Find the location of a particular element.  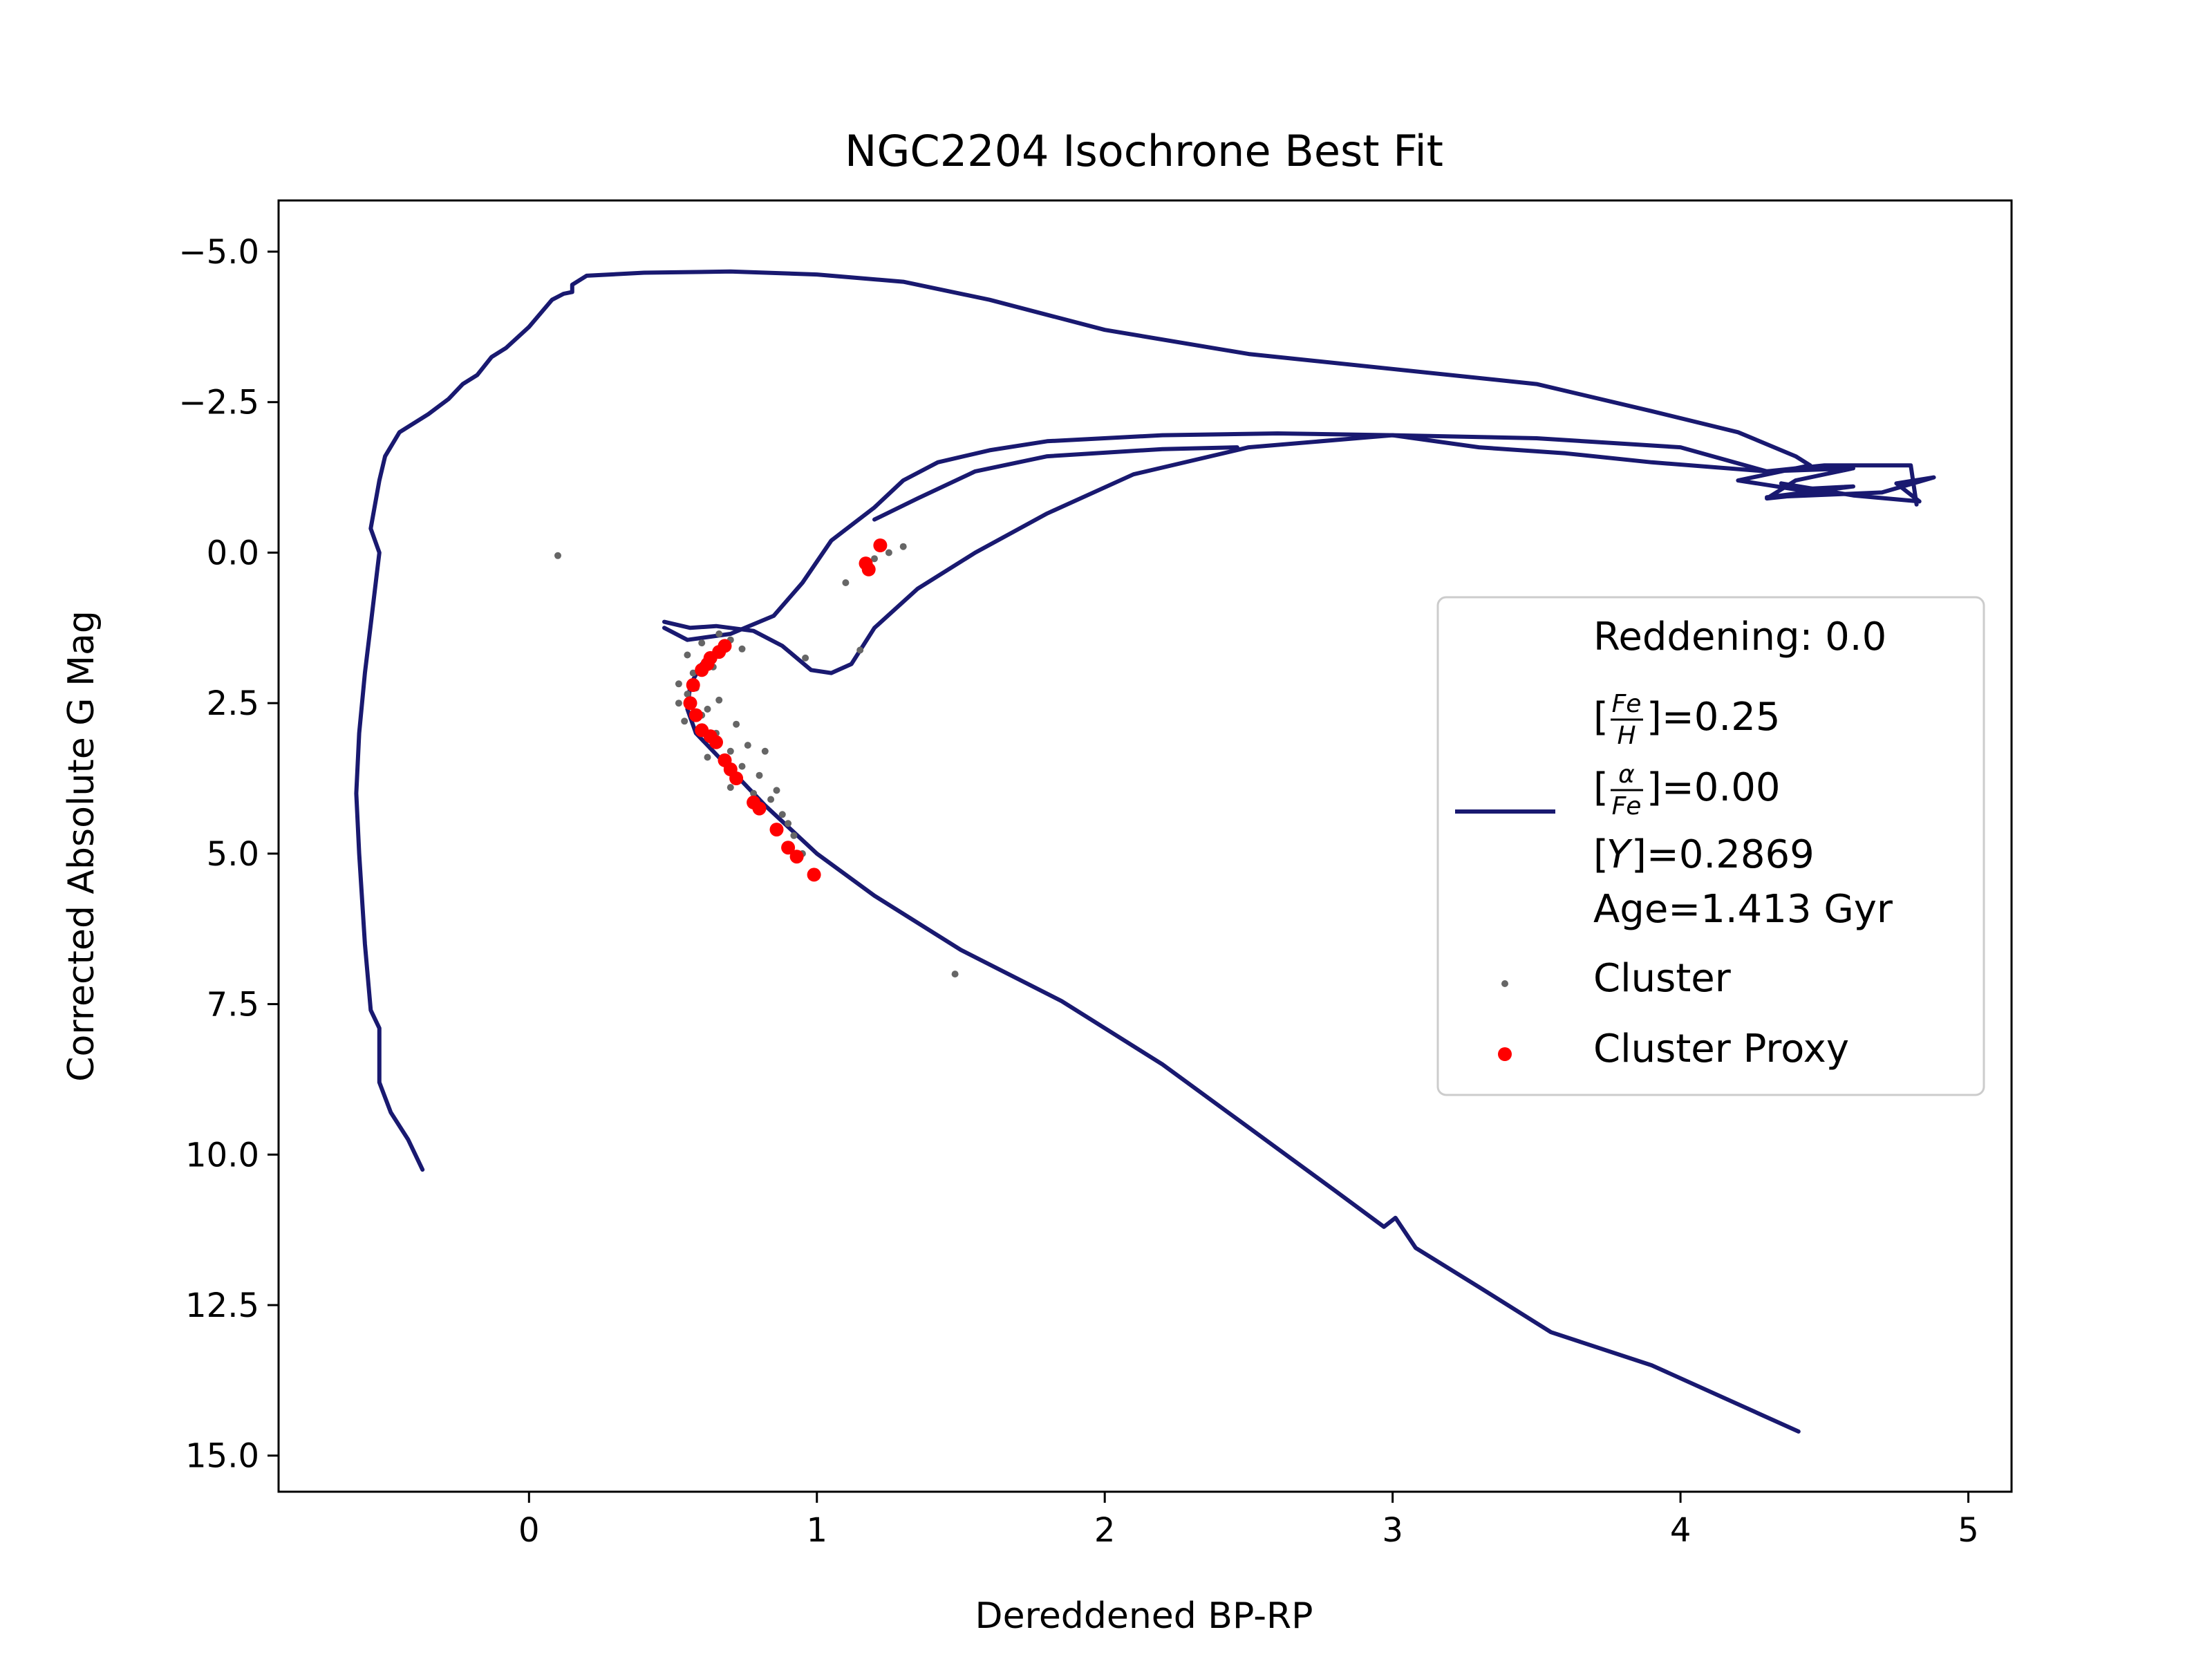

x-tick-label: 5 is located at coordinates (1968, 1530).